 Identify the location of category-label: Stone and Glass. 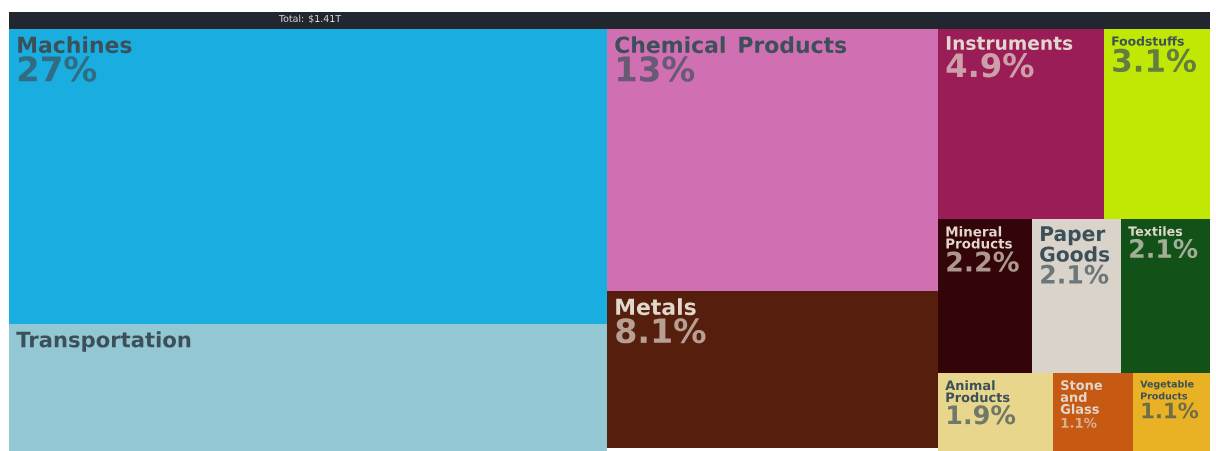
(1081, 397).